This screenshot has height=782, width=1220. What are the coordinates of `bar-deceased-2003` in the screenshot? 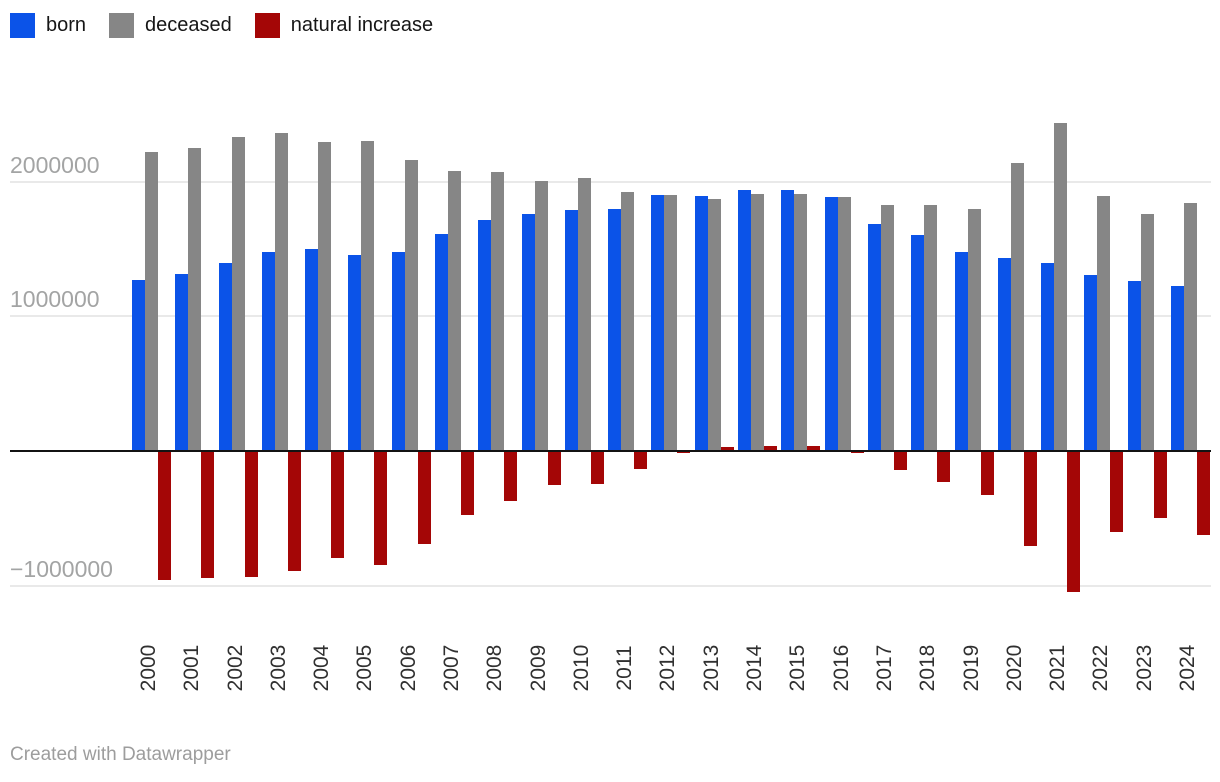 It's located at (281, 291).